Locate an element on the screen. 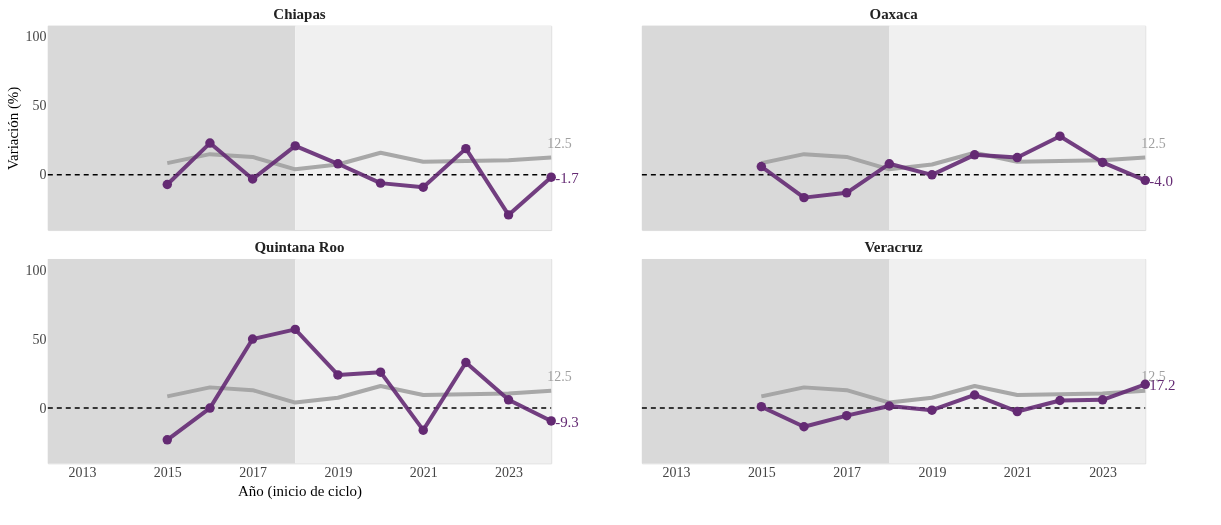 This screenshot has width=1221, height=525. chart-title: Veracruz is located at coordinates (894, 247).